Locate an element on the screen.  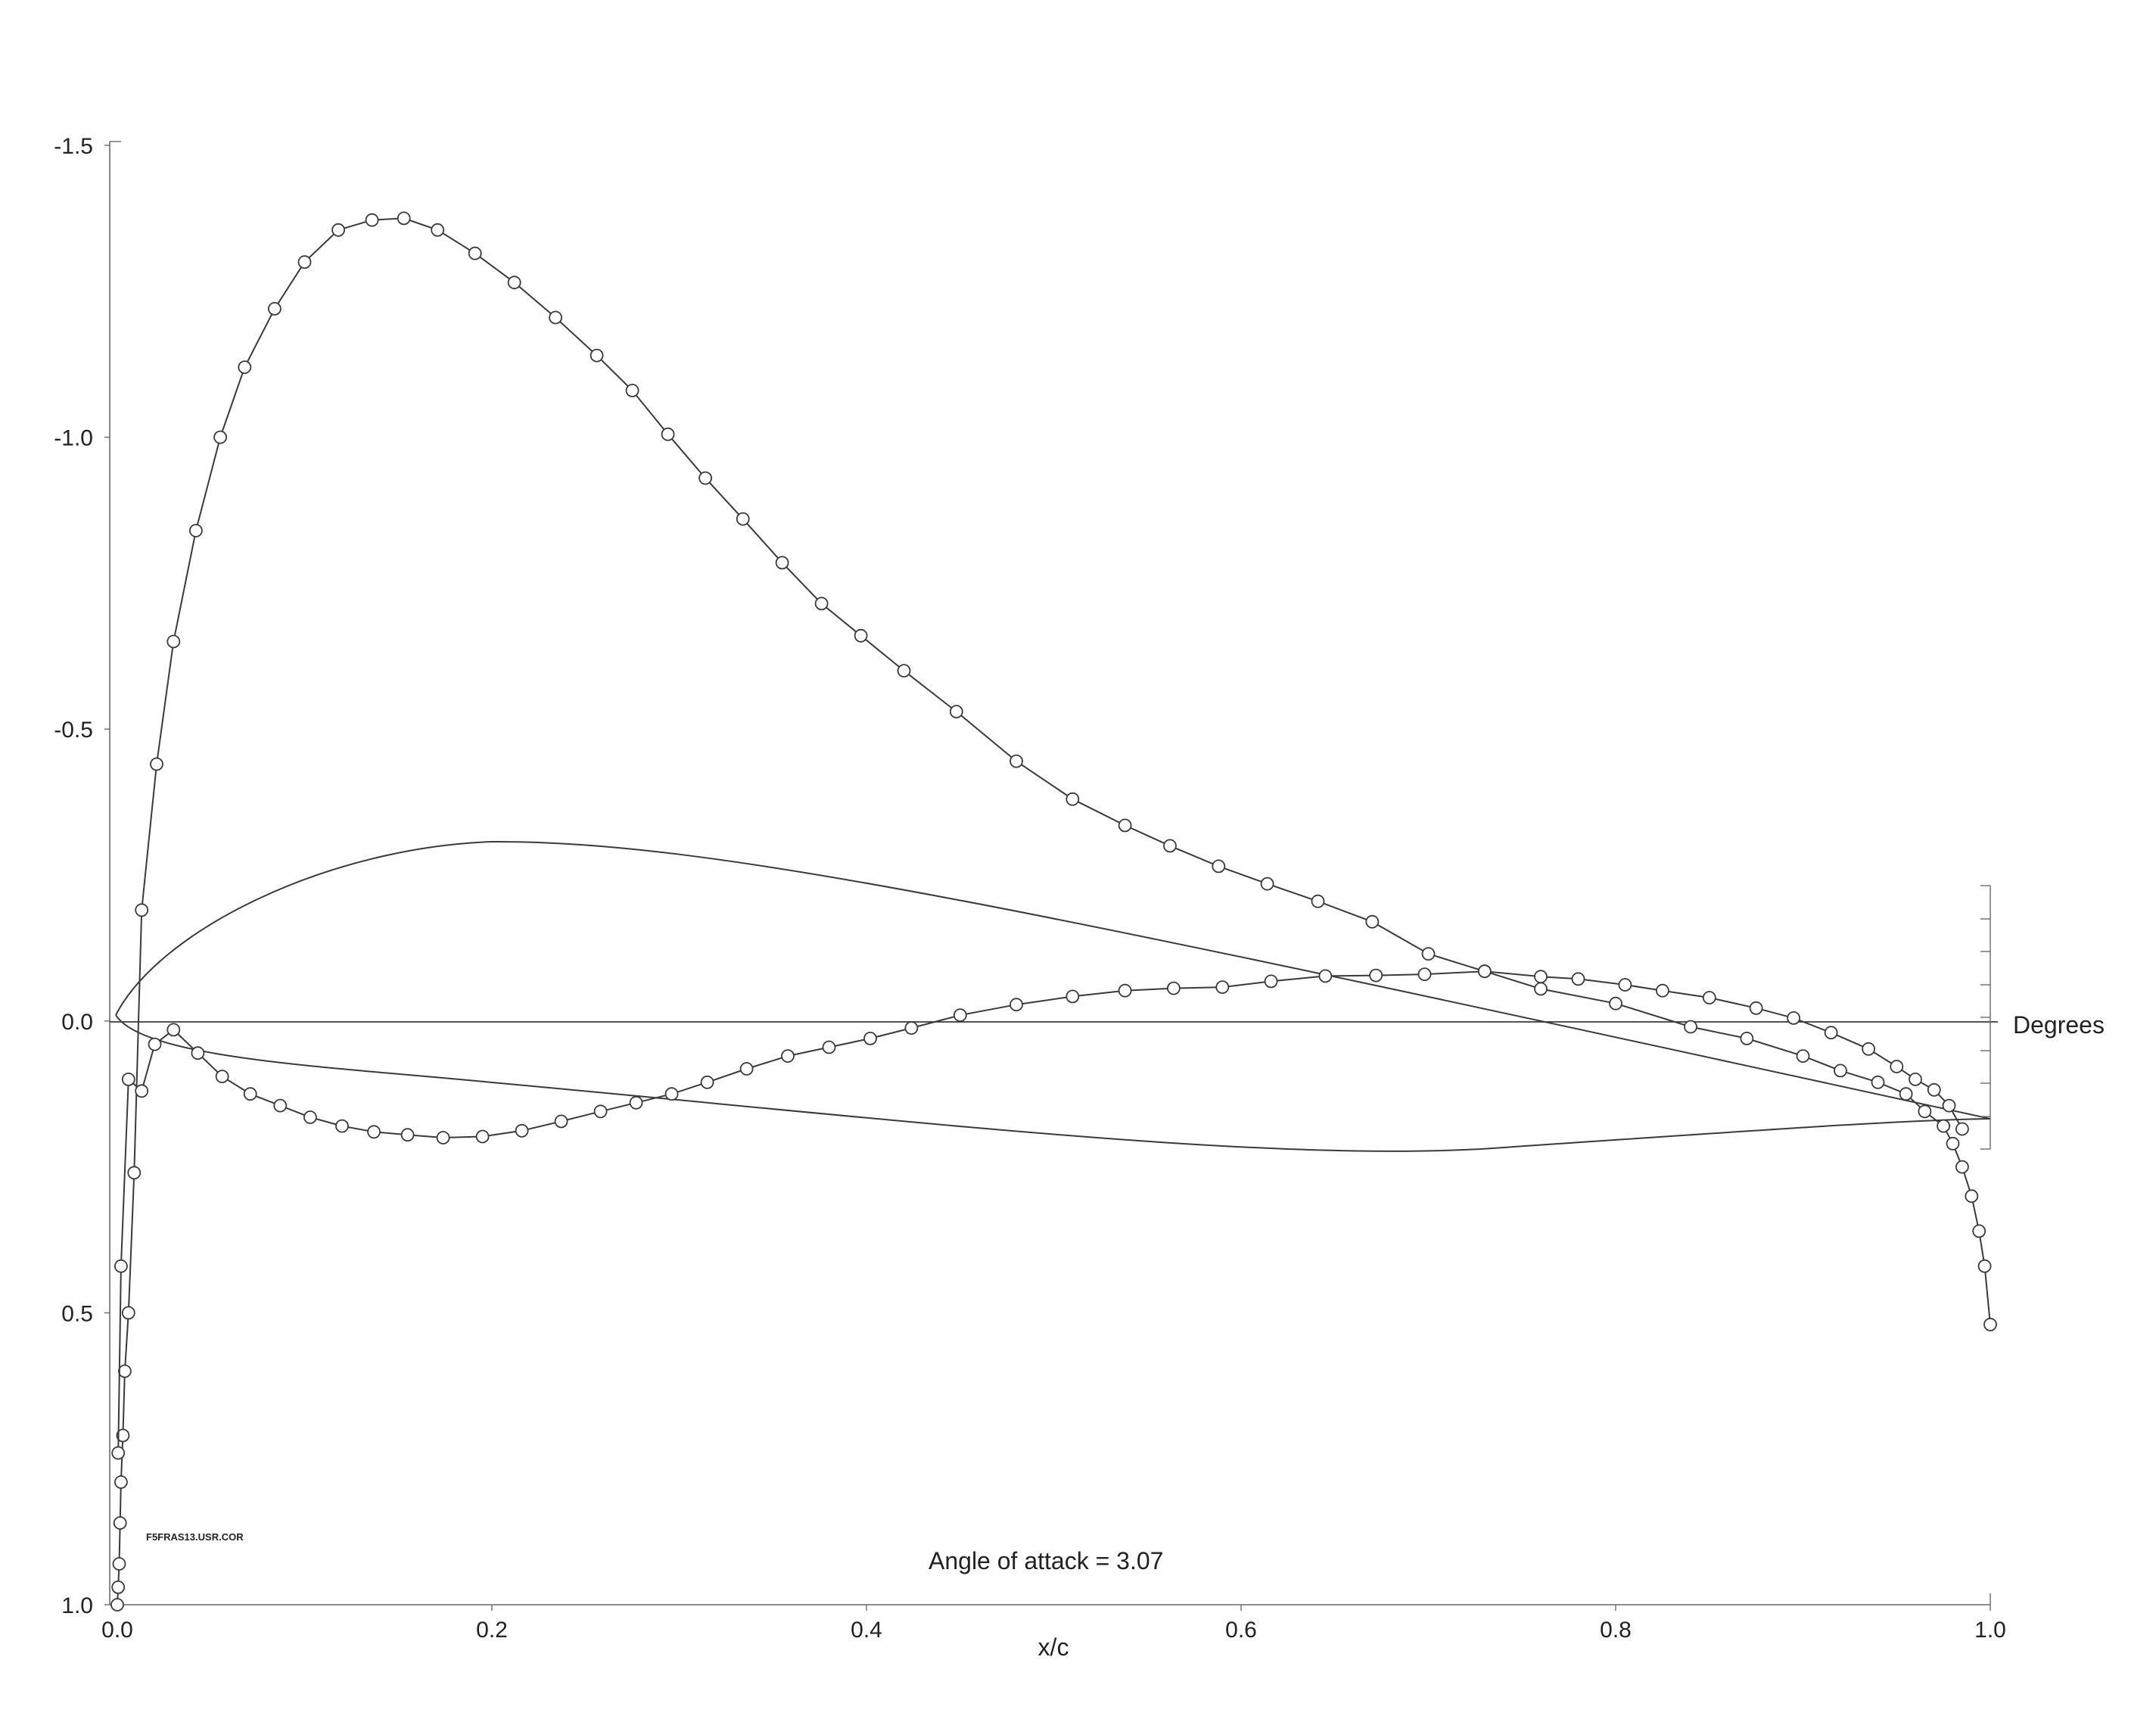
x-axis-title: x/c is located at coordinates (1053, 1647).